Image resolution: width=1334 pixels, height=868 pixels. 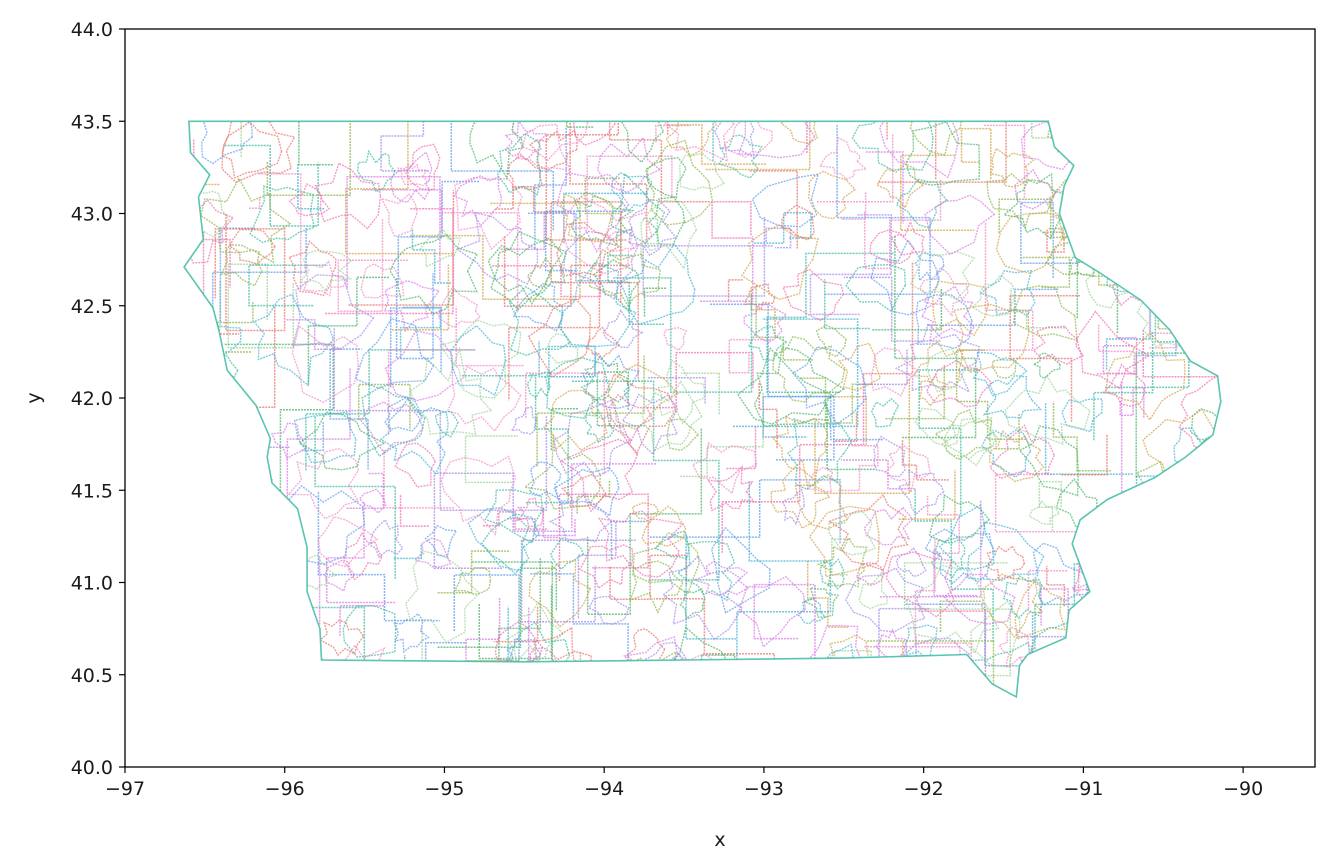 What do you see at coordinates (764, 789) in the screenshot?
I see `x-tick-label: −93` at bounding box center [764, 789].